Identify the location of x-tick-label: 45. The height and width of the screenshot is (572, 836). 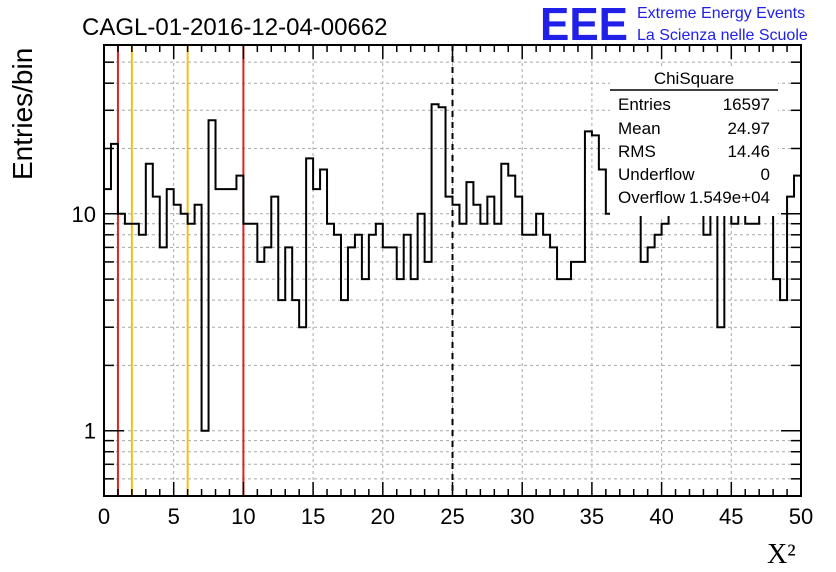
(731, 516).